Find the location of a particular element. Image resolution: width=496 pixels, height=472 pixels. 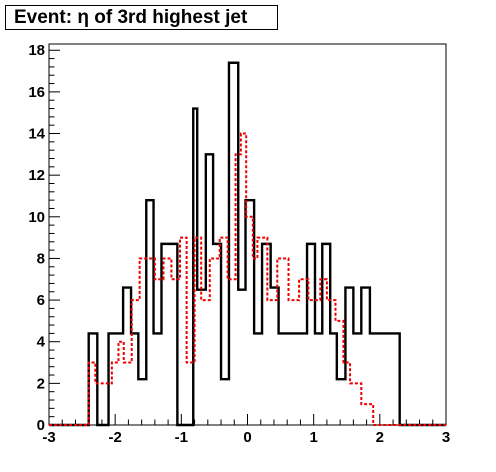

x-tick-label: -1 is located at coordinates (181, 437).